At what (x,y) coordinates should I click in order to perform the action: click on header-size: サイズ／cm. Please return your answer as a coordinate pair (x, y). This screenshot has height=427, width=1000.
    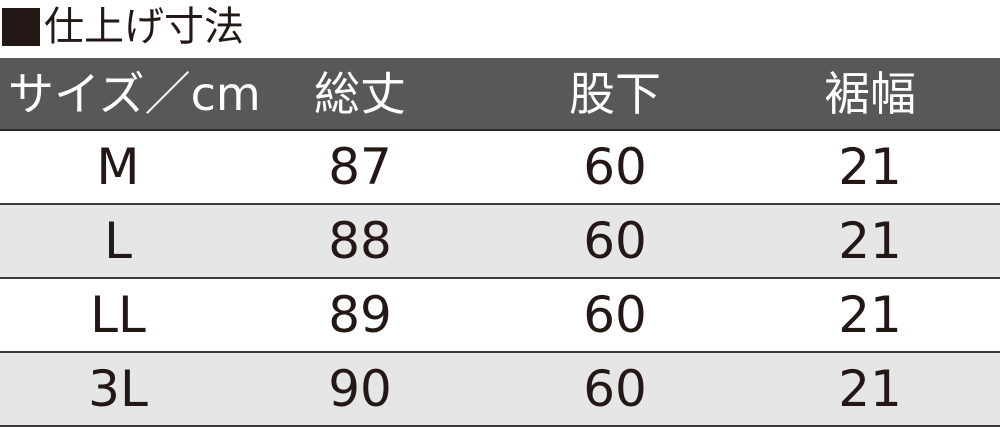
    Looking at the image, I should click on (134, 93).